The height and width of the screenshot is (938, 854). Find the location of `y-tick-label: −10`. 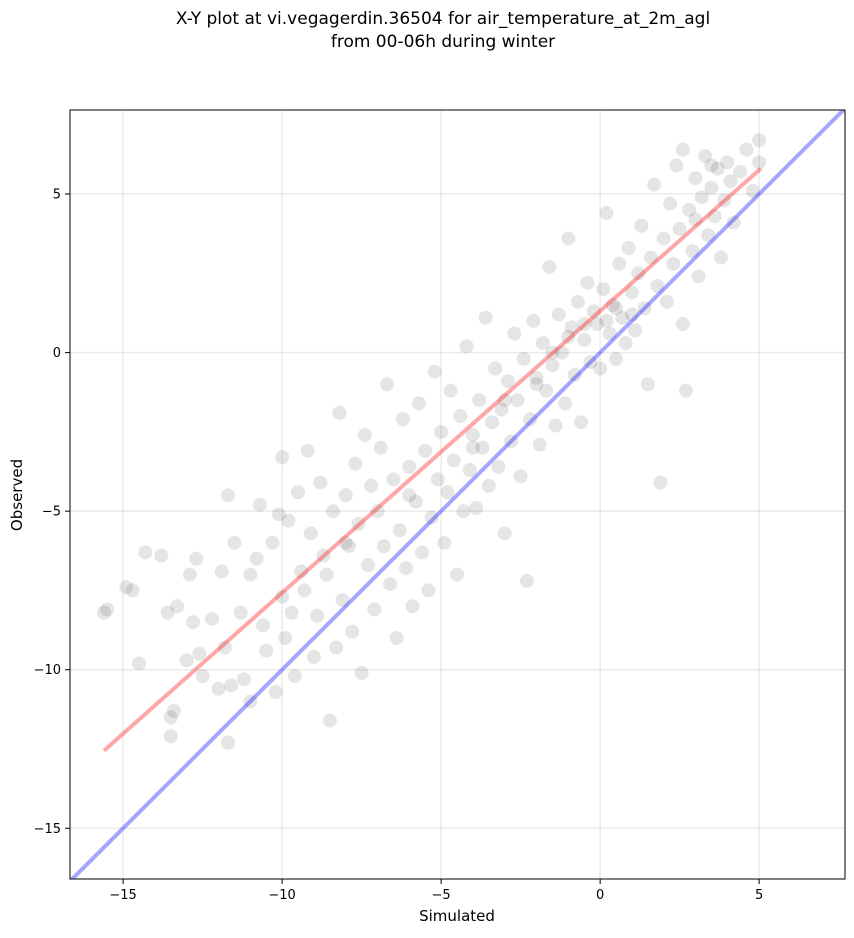

y-tick-label: −10 is located at coordinates (47, 670).